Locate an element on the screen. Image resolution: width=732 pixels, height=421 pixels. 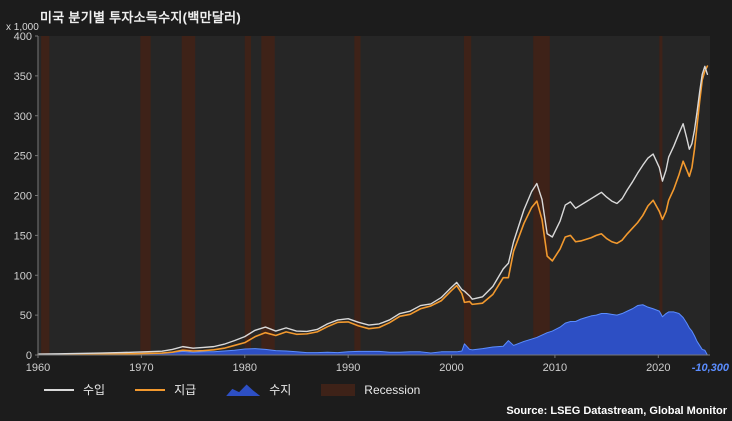
chart-title: 미국 분기별 투자소득수지(백만달러) is located at coordinates (140, 17).